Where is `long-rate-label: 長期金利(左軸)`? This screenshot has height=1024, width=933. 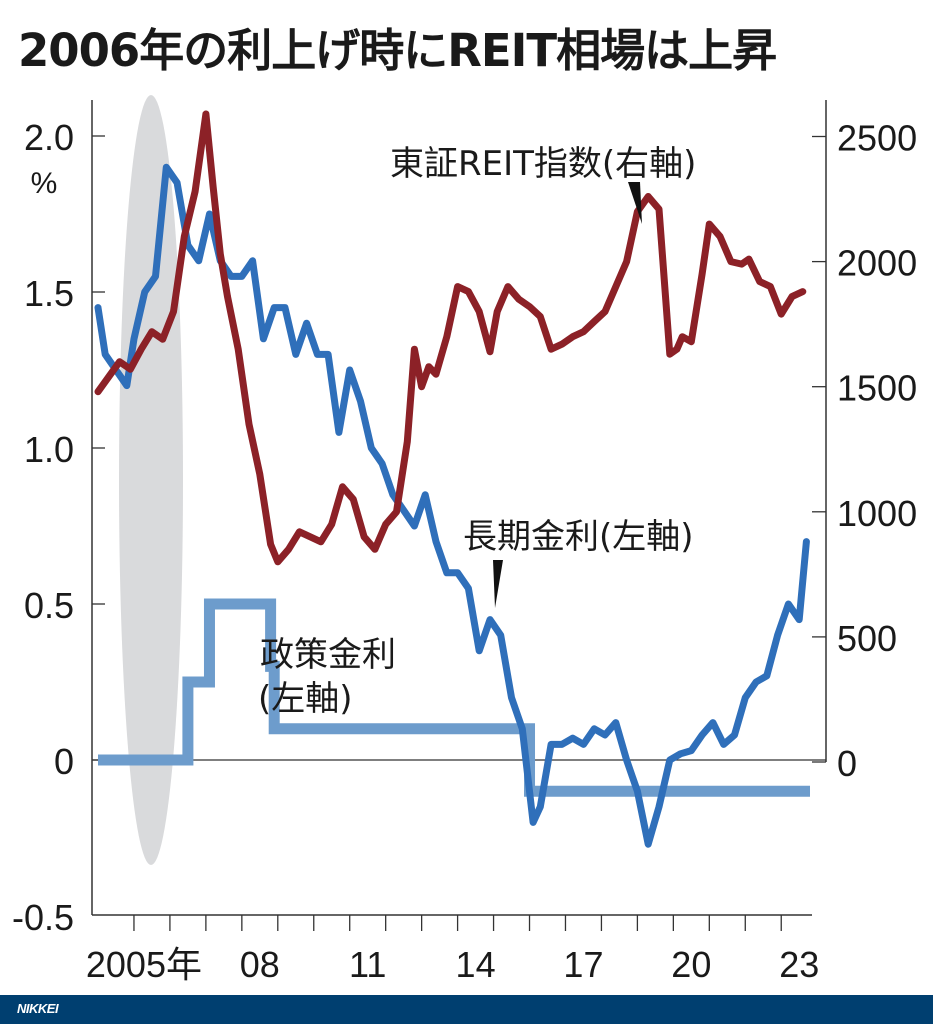
long-rate-label: 長期金利(左軸) is located at coordinates (578, 537).